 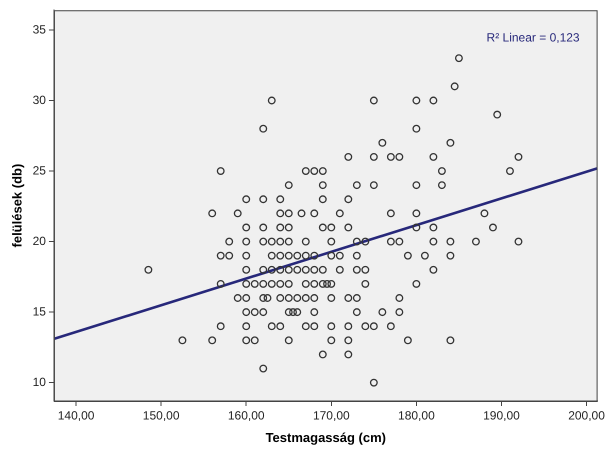 What do you see at coordinates (39, 241) in the screenshot?
I see `y-tick-label: 20` at bounding box center [39, 241].